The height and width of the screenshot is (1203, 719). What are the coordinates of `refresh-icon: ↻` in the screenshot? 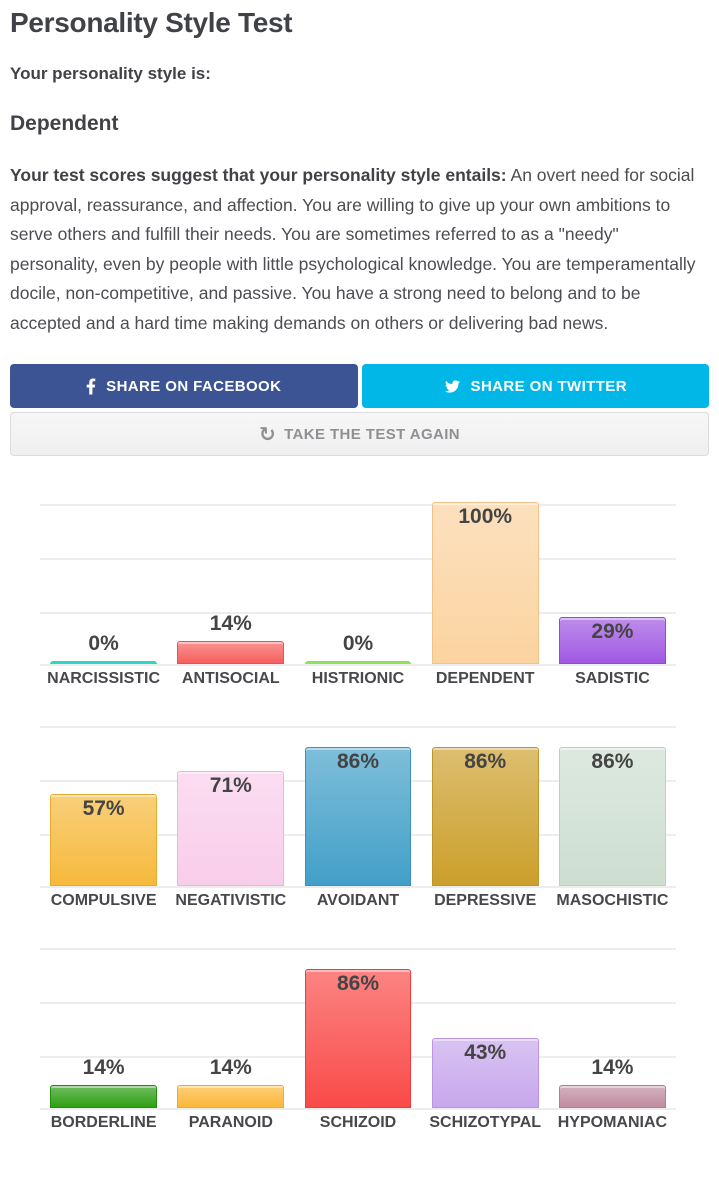 It's located at (267, 434).